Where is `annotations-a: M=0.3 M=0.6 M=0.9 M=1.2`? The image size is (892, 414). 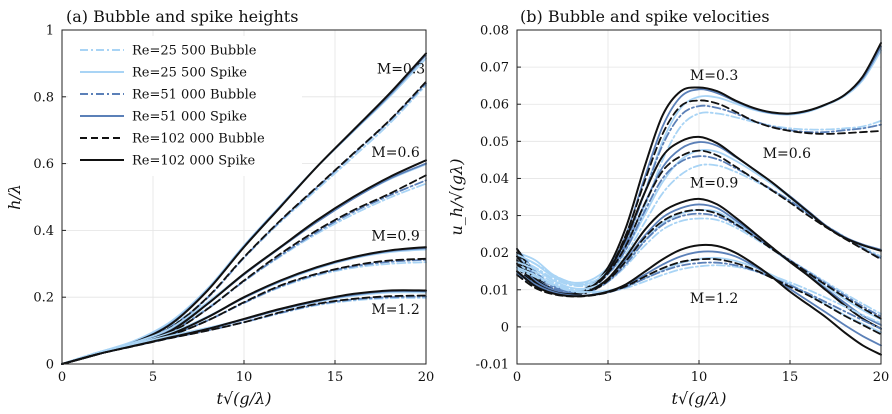 annotations-a: M=0.3 M=0.6 M=0.9 M=1.2 is located at coordinates (398, 189).